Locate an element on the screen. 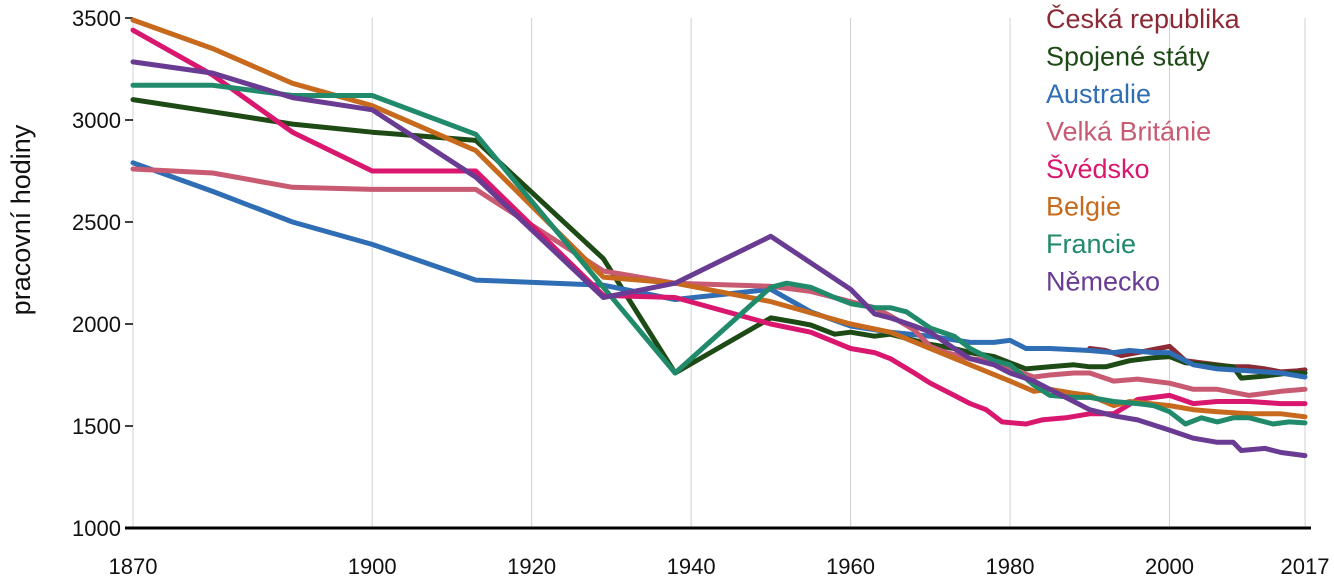  y-tick-label-3000: 3000 is located at coordinates (96, 120).